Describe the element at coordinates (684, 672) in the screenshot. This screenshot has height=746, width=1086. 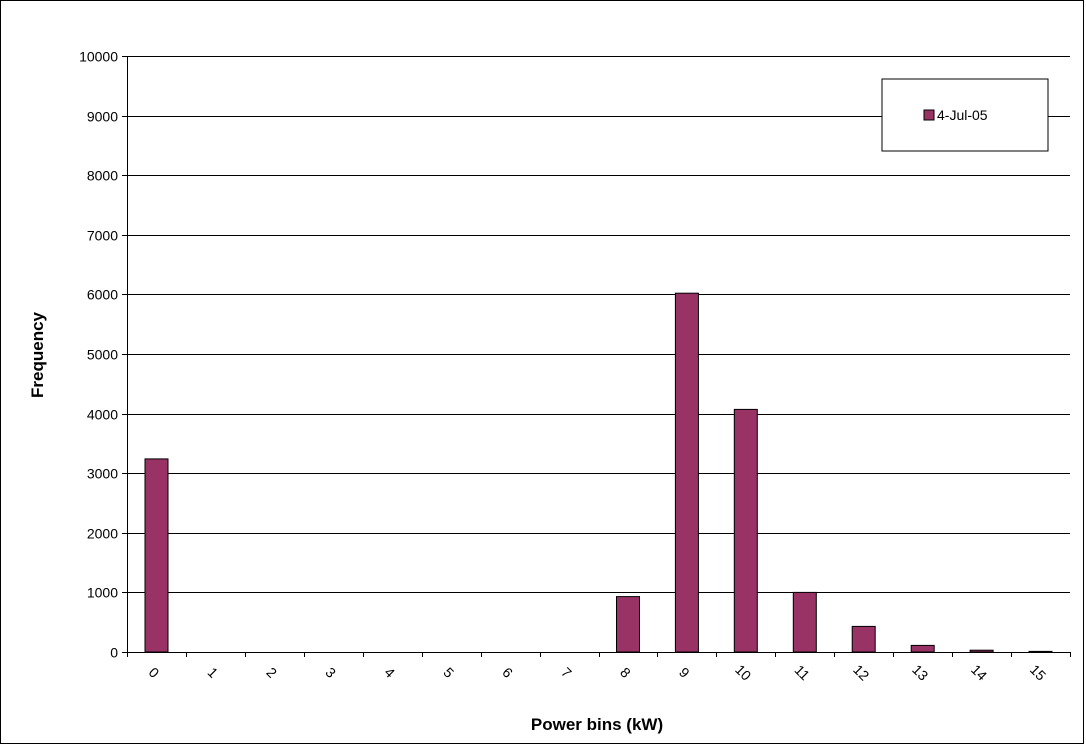
I see `x-tick-label: 9` at that location.